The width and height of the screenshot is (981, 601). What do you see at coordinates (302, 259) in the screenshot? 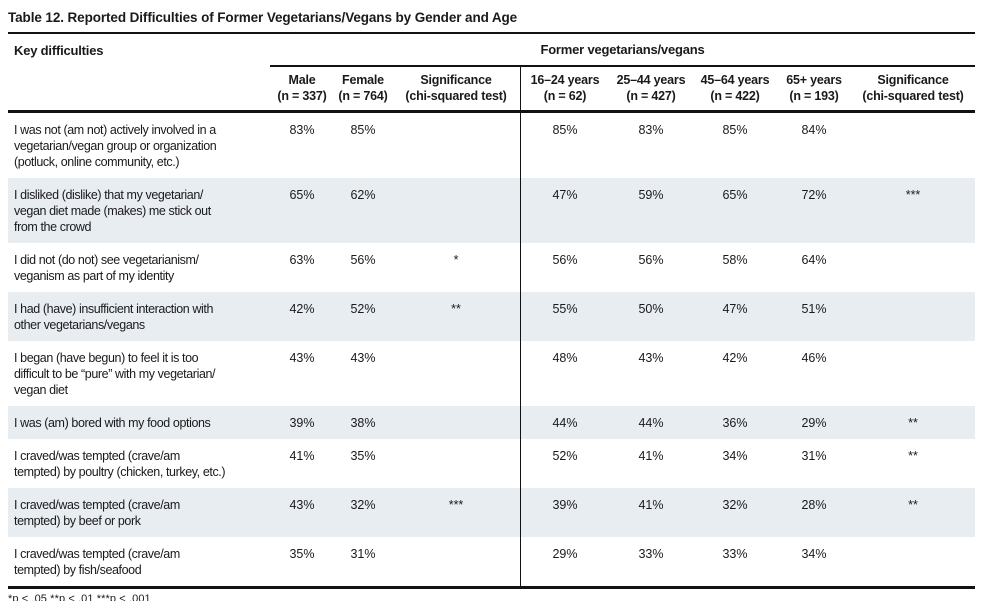
I see `cell-male-percent: 63%` at bounding box center [302, 259].